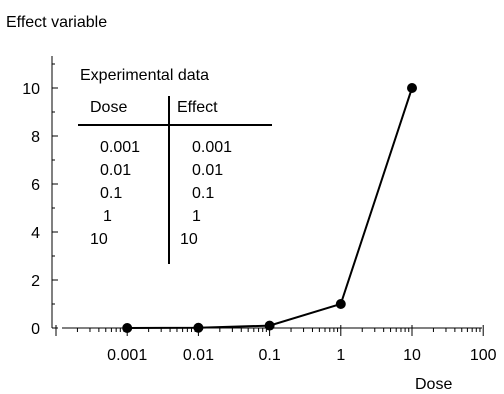  I want to click on table-cell-dose: 0.001, so click(120, 147).